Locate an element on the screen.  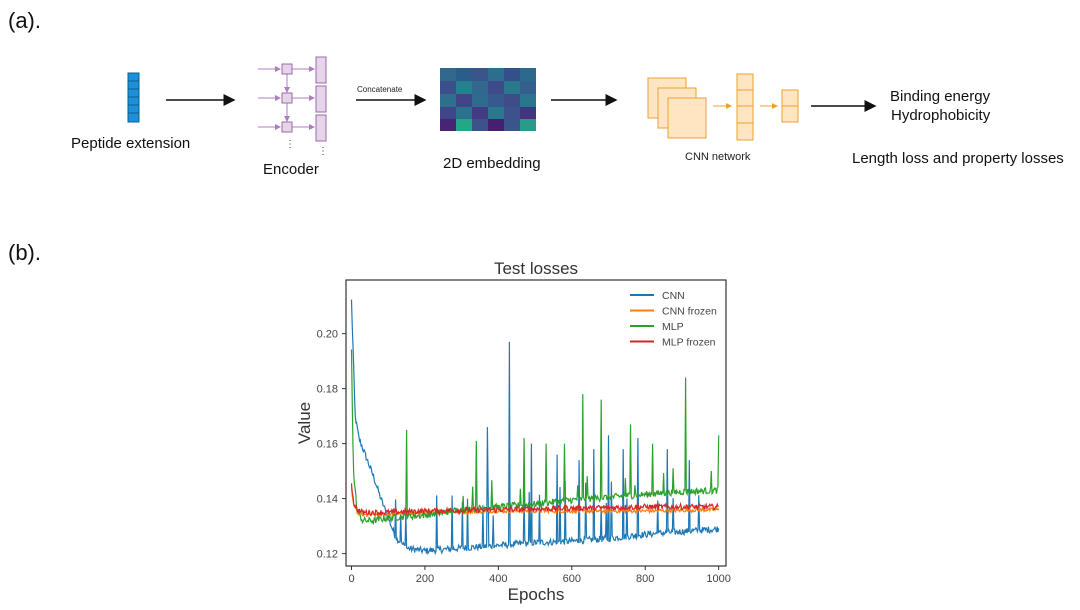
panel-a-label: (a). is located at coordinates (24, 20).